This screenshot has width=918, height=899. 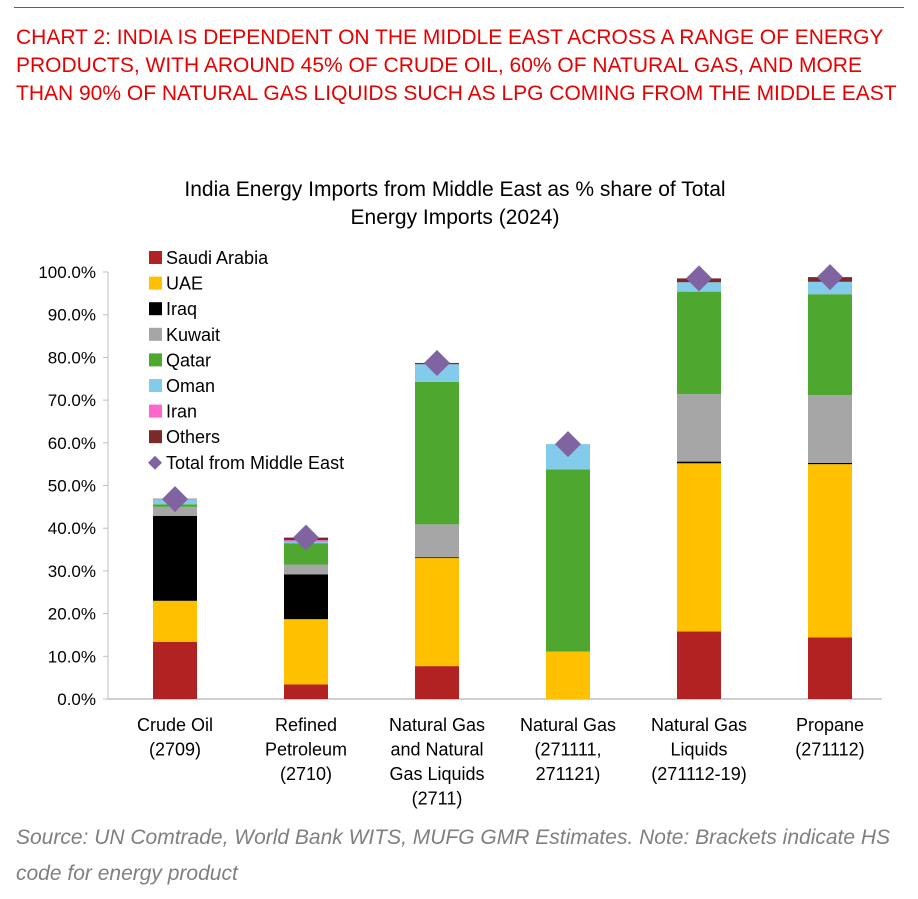 What do you see at coordinates (67, 272) in the screenshot?
I see `y-tick-label: 100.0%` at bounding box center [67, 272].